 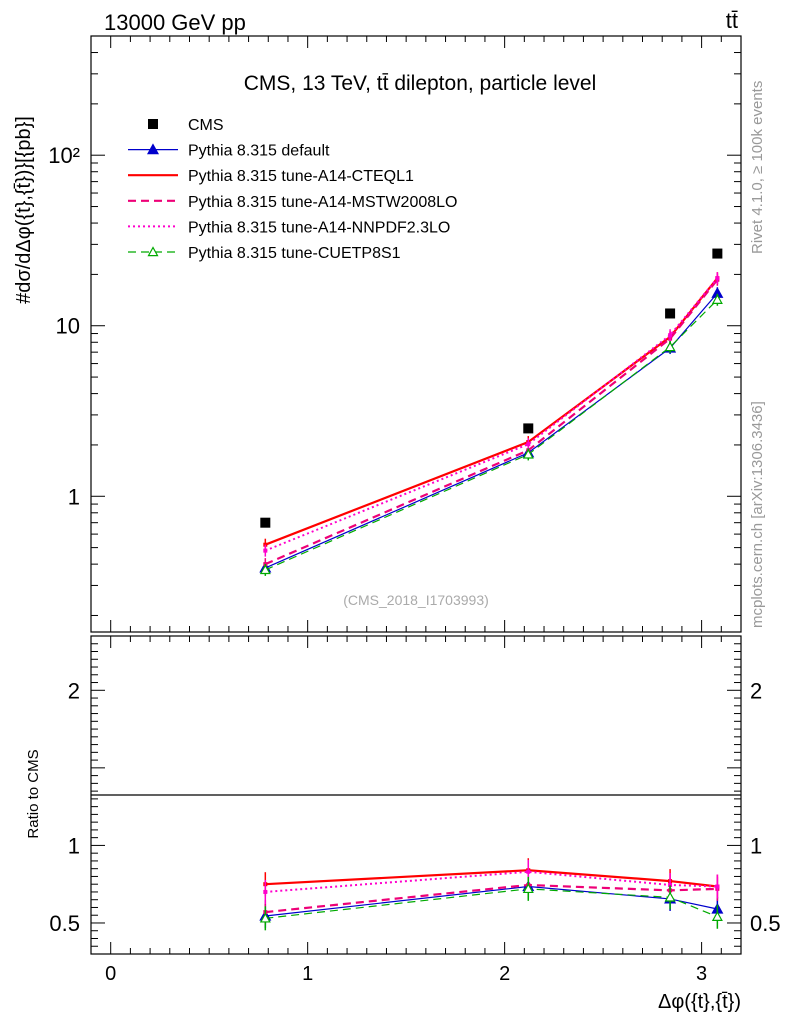 I want to click on ratio-series-layer, so click(x=491, y=894).